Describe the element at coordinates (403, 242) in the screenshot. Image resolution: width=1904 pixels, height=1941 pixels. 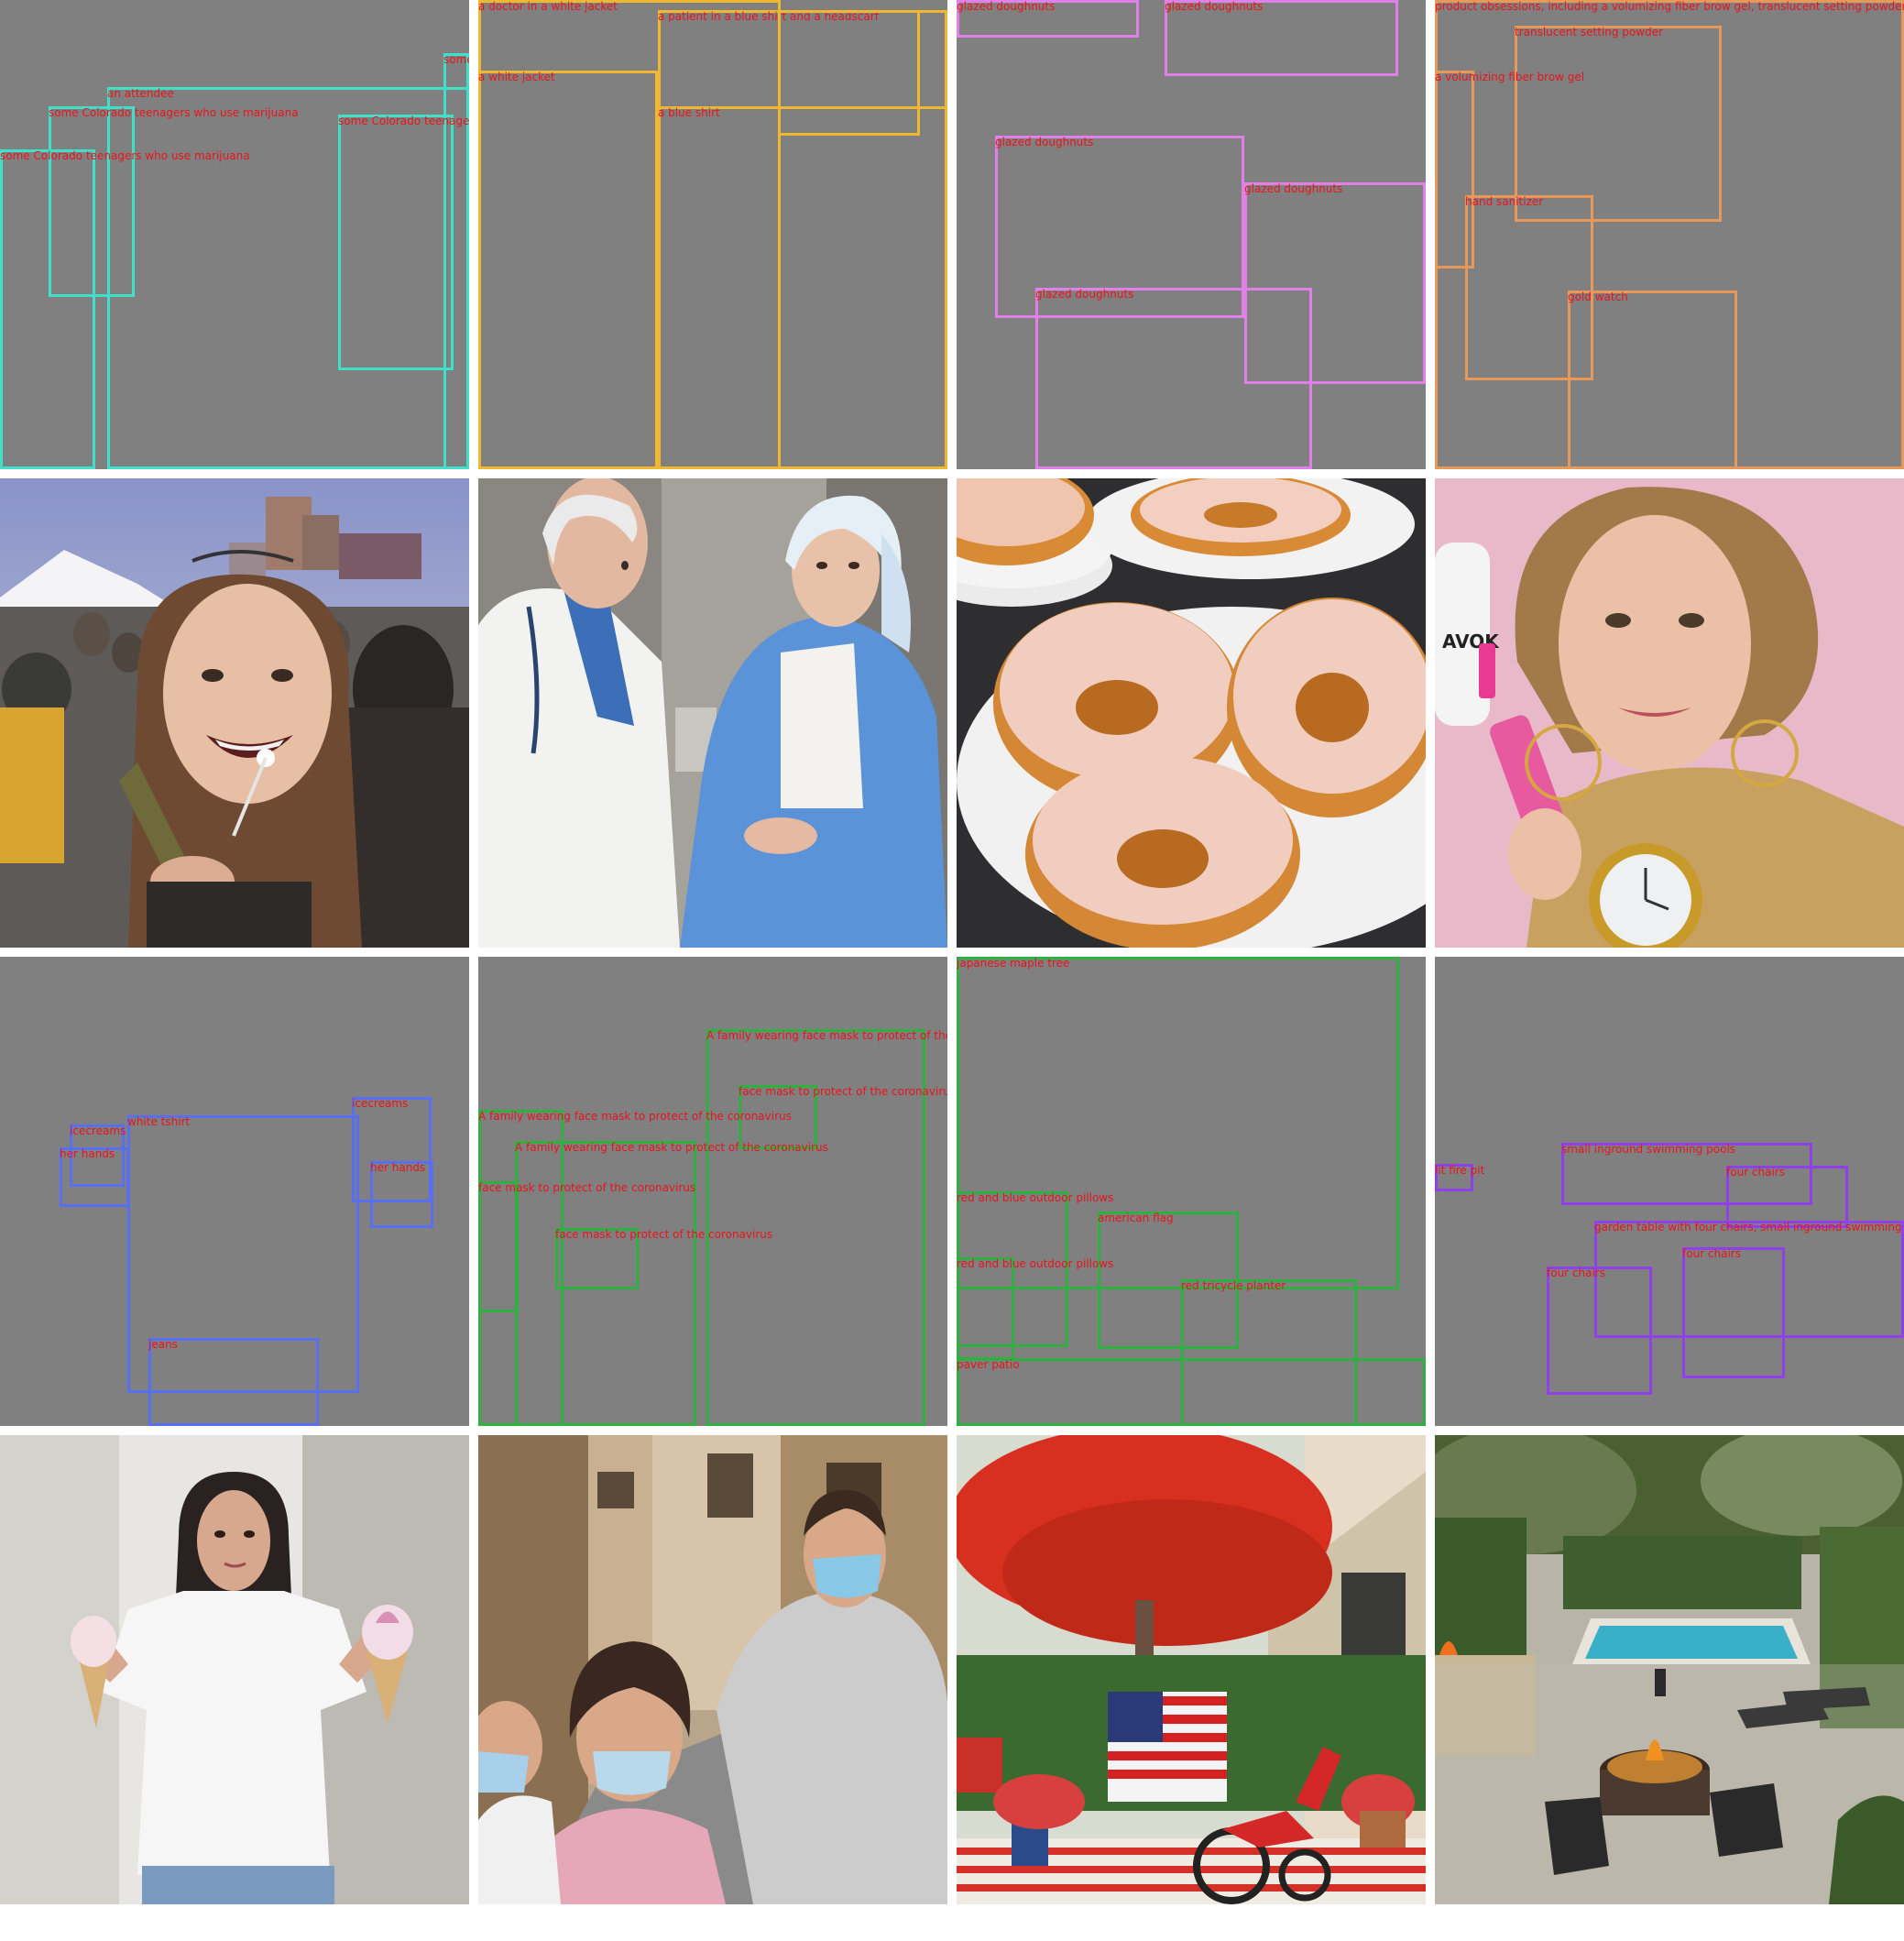
I see `layout-box: some Colorado teenage` at that location.